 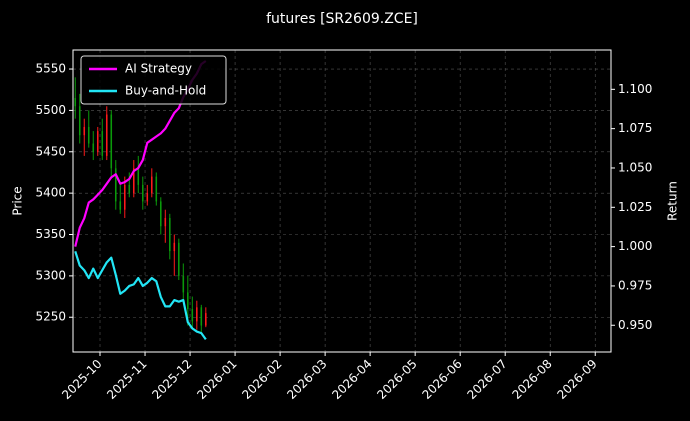 What do you see at coordinates (673, 201) in the screenshot?
I see `y2-axis-label: Return` at bounding box center [673, 201].